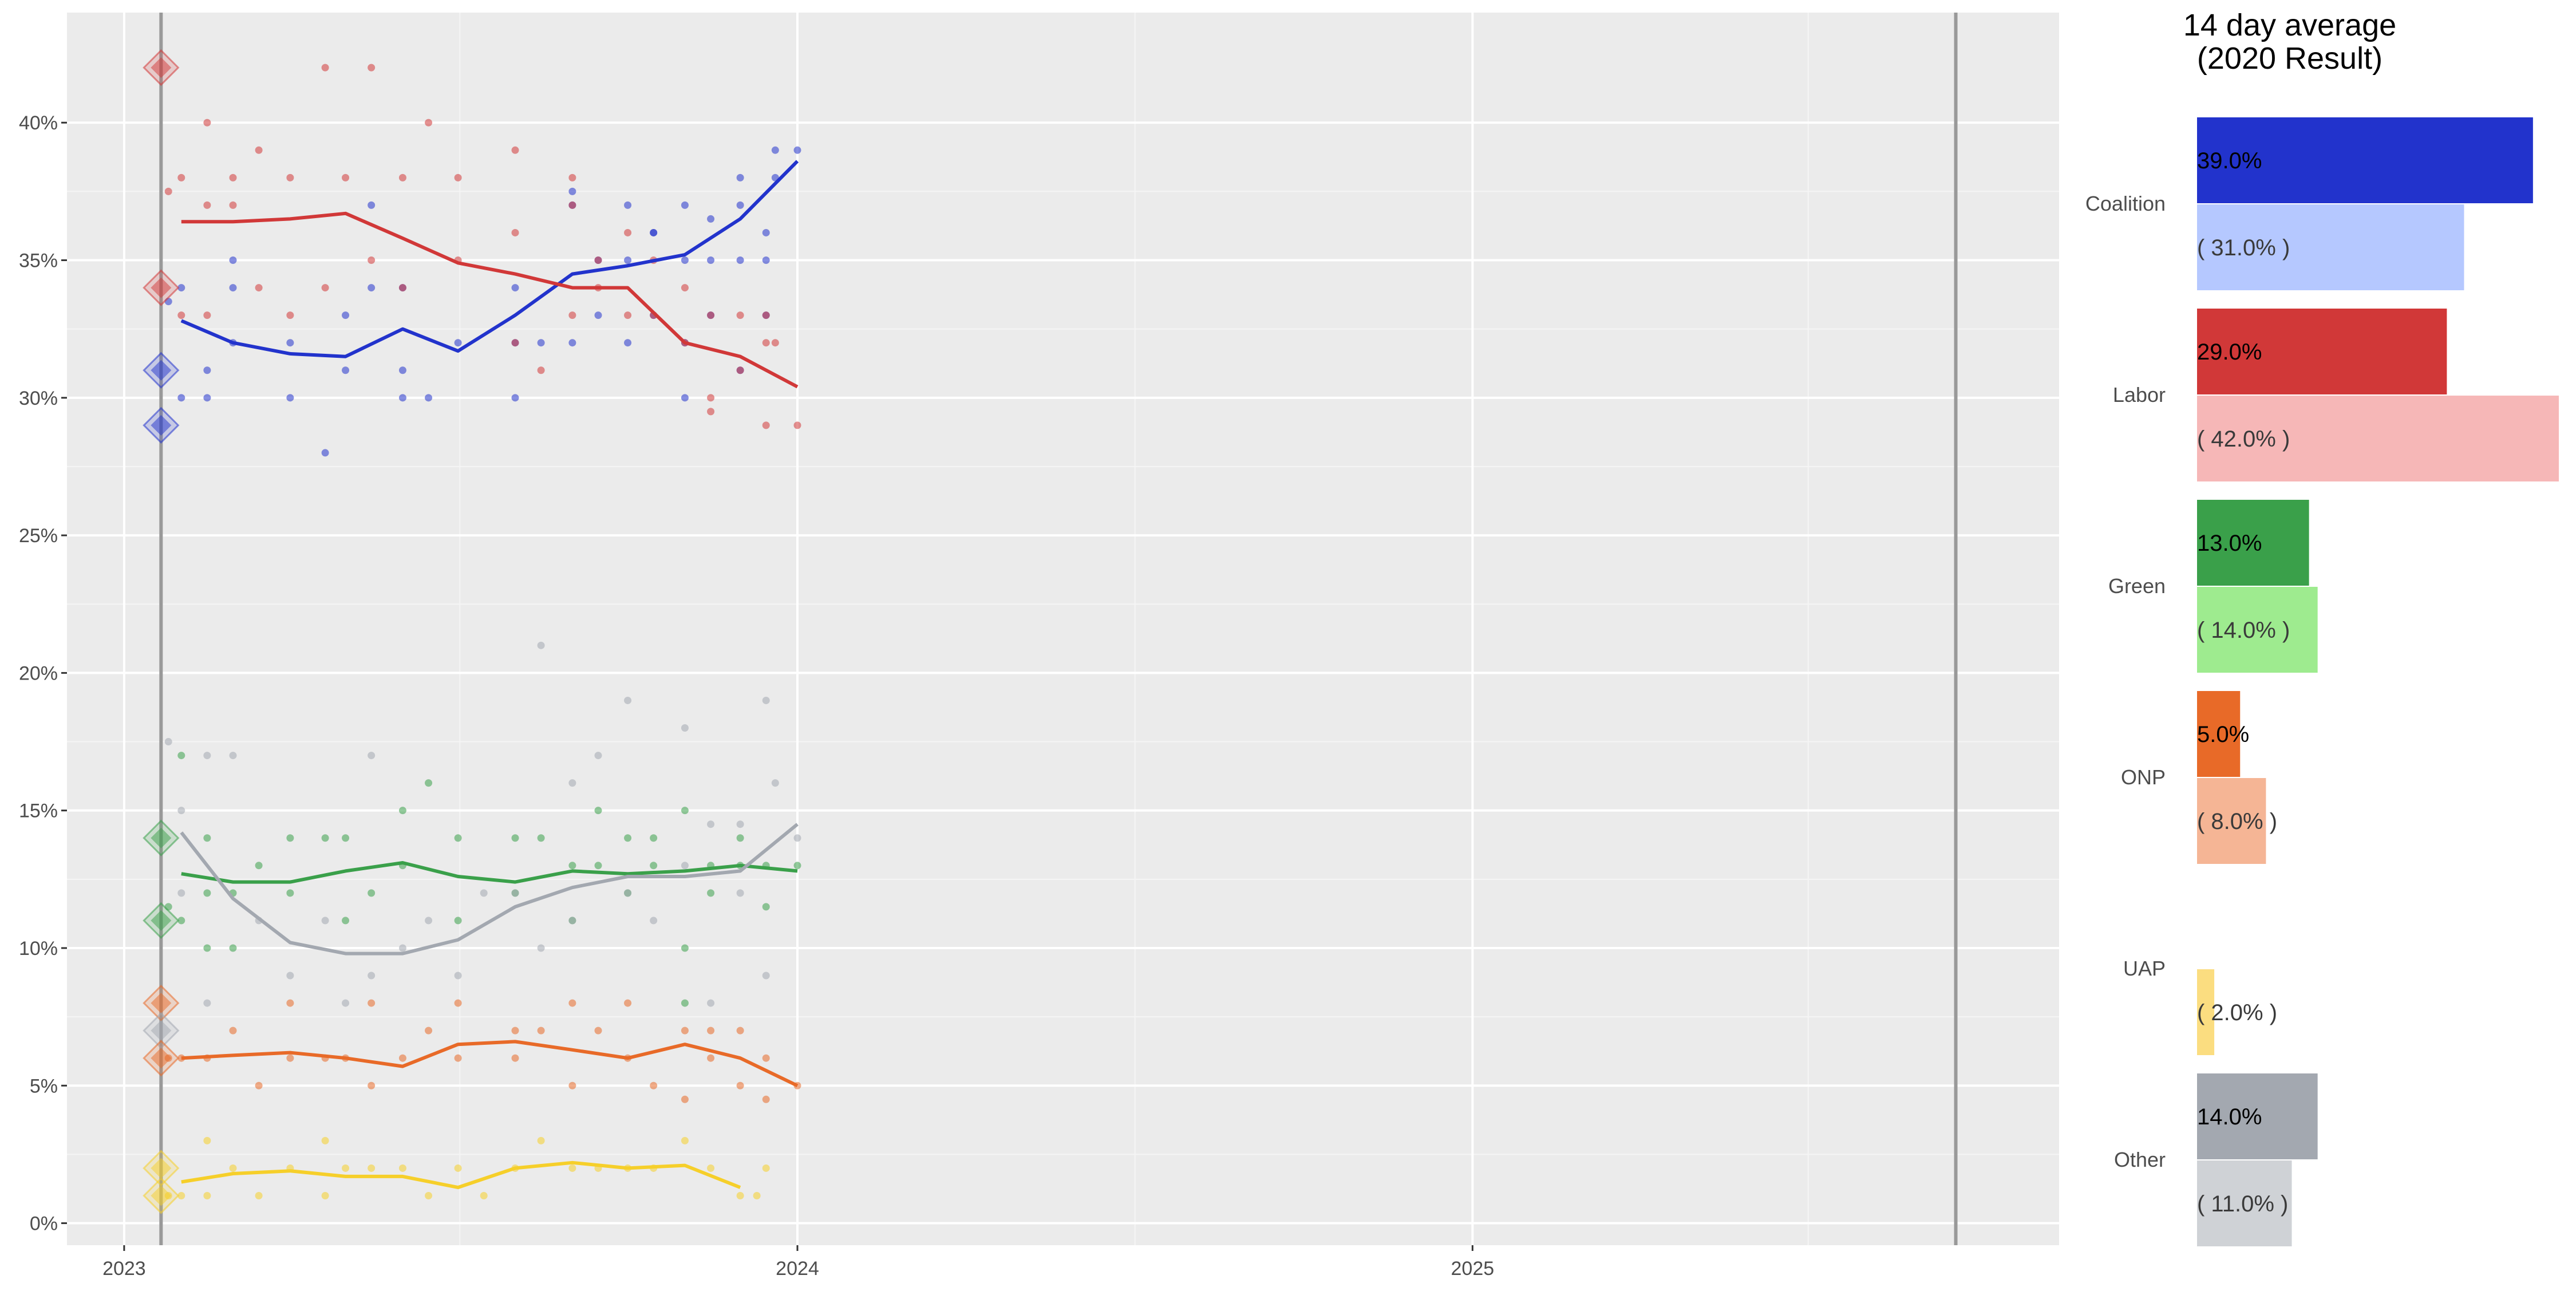 The width and height of the screenshot is (2576, 1291). What do you see at coordinates (490, 300) in the screenshot?
I see `trend-line-labor` at bounding box center [490, 300].